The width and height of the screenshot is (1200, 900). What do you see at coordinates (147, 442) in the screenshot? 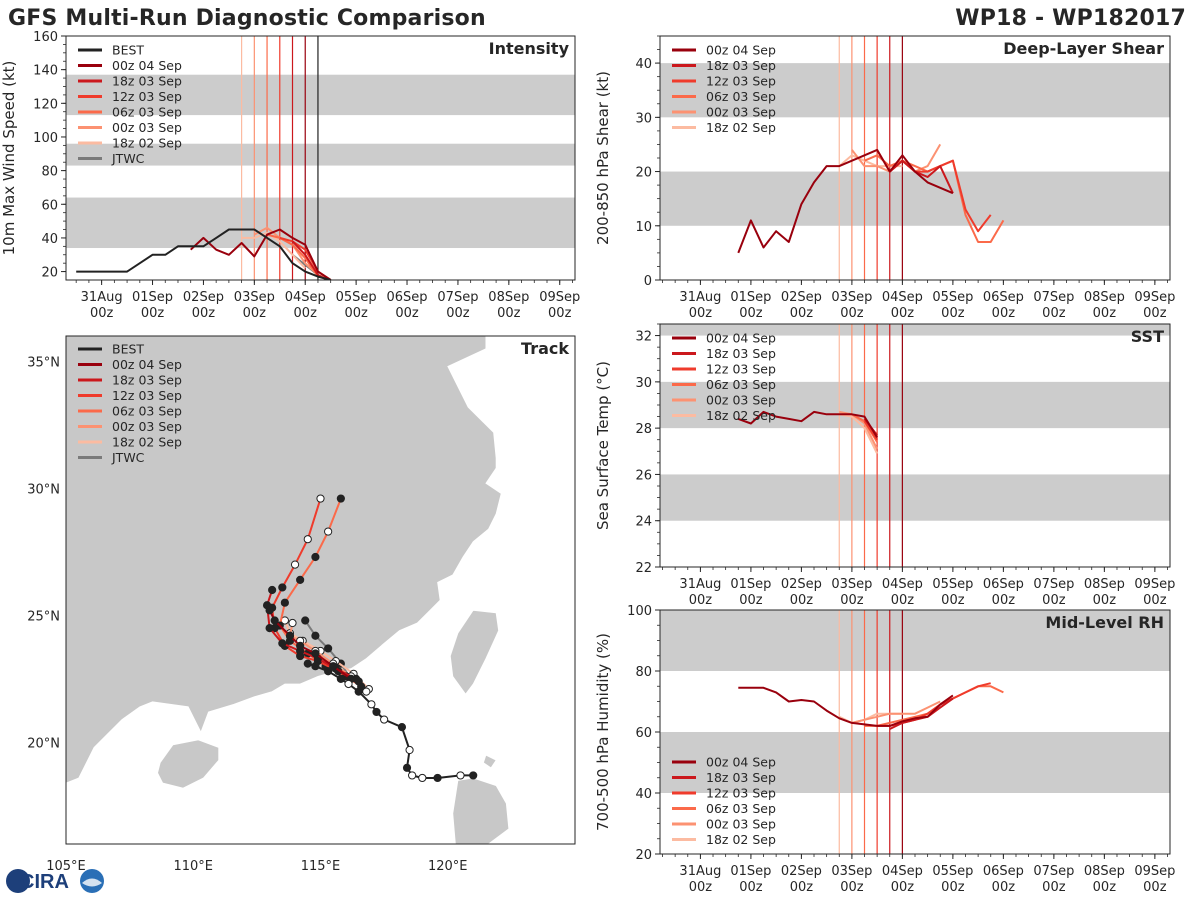
I see `track-legend-label: 18z 02 Sep` at bounding box center [147, 442].